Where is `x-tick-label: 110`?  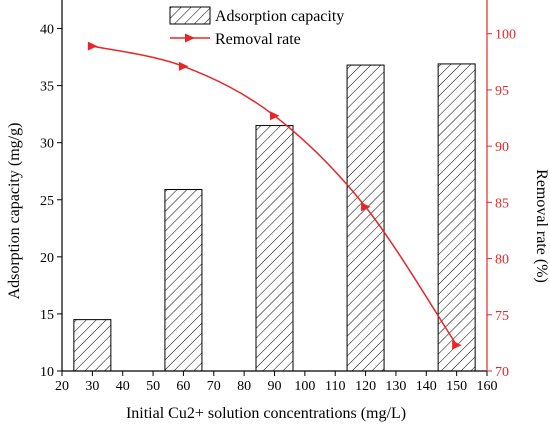 x-tick-label: 110 is located at coordinates (335, 386).